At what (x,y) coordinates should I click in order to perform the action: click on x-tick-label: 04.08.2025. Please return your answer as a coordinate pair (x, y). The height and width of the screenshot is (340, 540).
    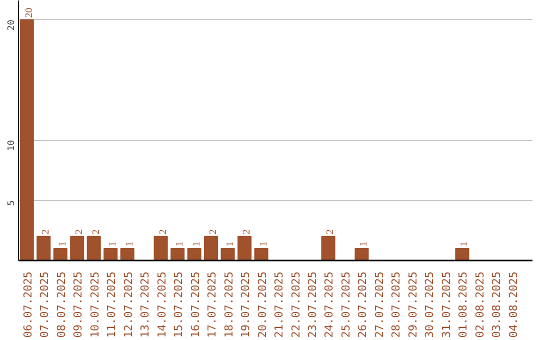
    Looking at the image, I should click on (513, 304).